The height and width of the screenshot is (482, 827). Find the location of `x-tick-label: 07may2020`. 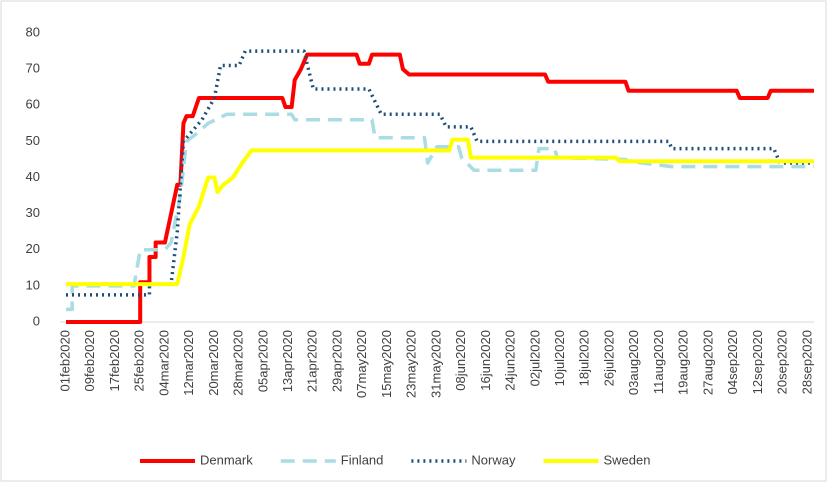

x-tick-label: 07may2020 is located at coordinates (361, 364).